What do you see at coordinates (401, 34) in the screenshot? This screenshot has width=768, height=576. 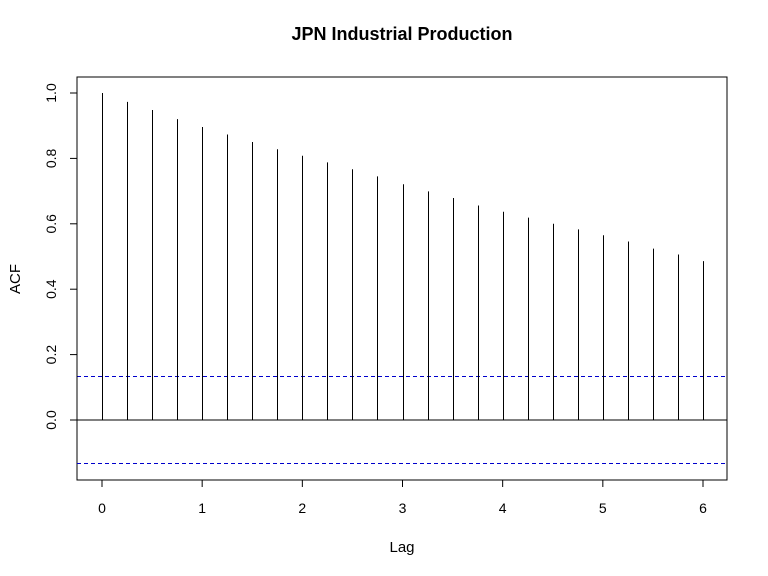 I see `chart-title: JPN Industrial Production` at bounding box center [401, 34].